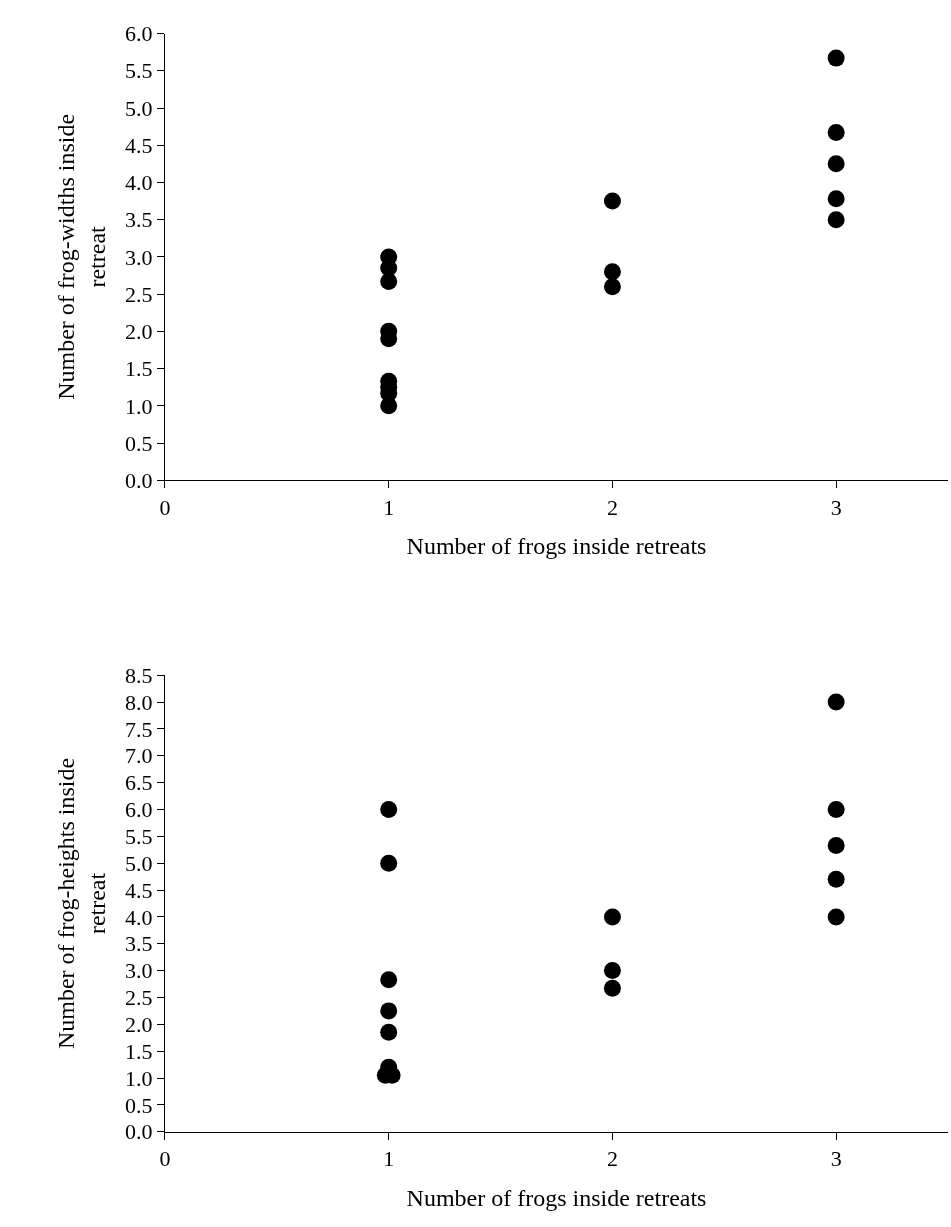 Image resolution: width=951 pixels, height=1227 pixels. I want to click on y-tick-label: 8.5, so click(138, 675).